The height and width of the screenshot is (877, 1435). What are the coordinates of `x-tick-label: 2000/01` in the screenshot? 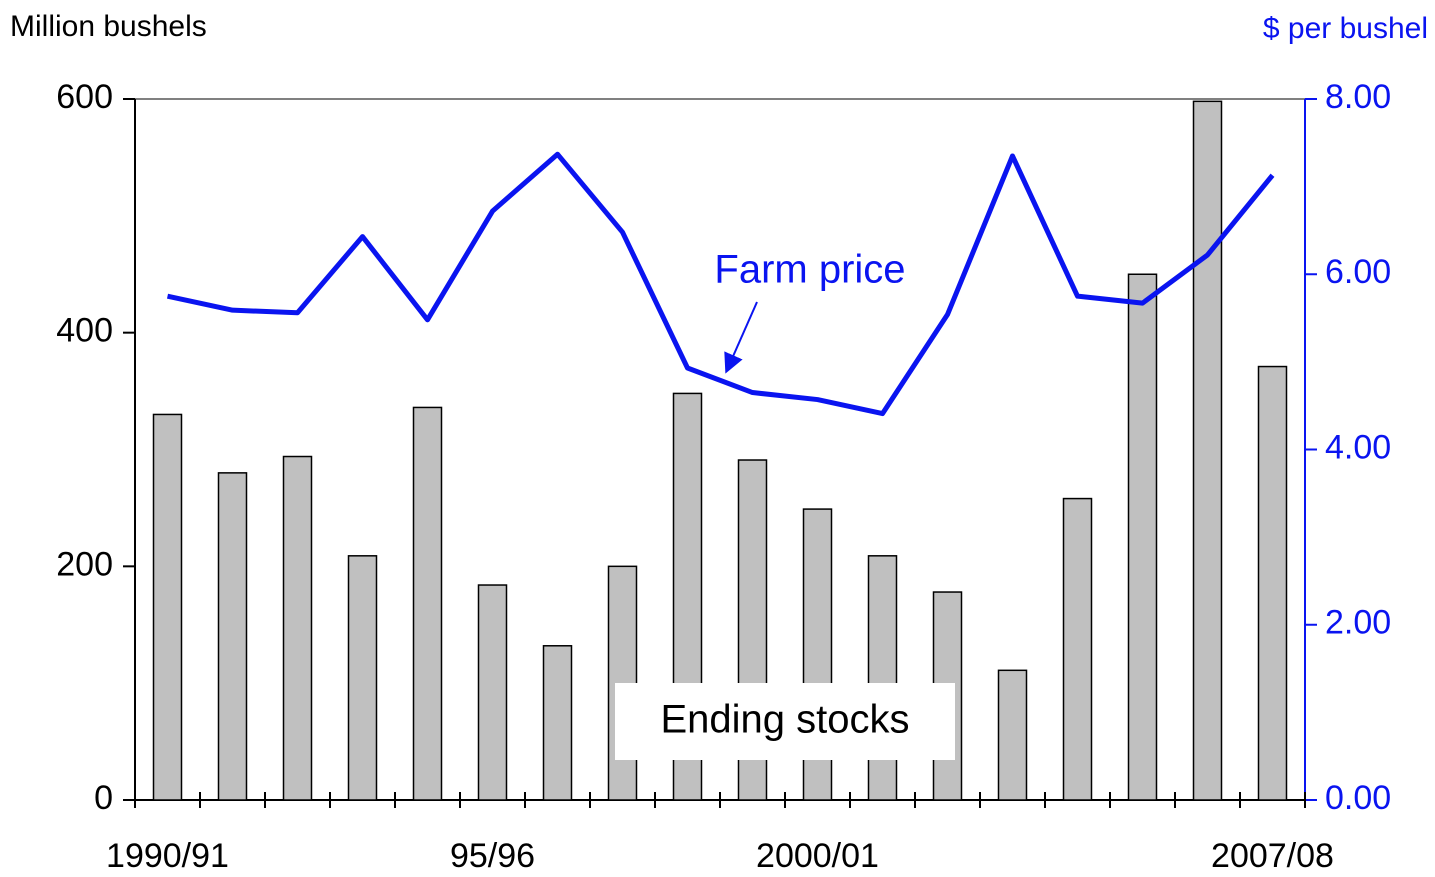 It's located at (817, 854).